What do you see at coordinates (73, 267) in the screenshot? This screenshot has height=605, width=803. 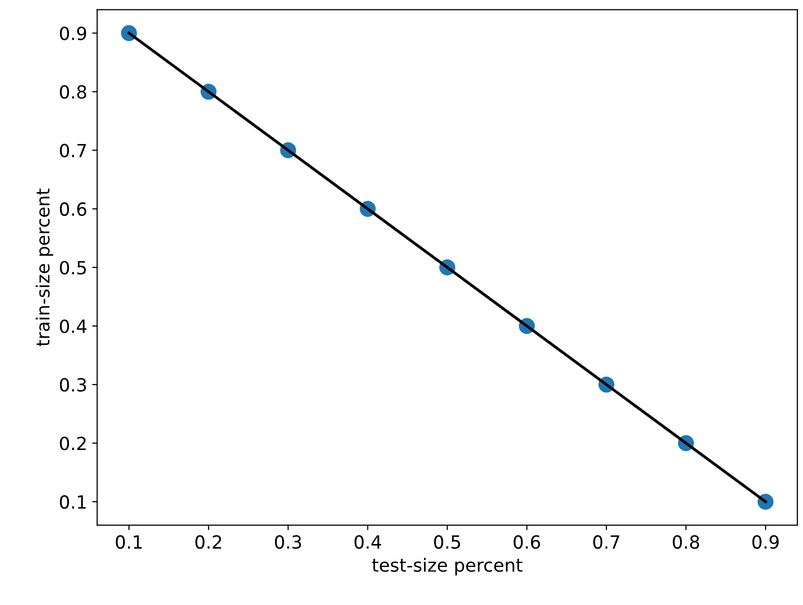 I see `y-tick-label: 0.5` at bounding box center [73, 267].